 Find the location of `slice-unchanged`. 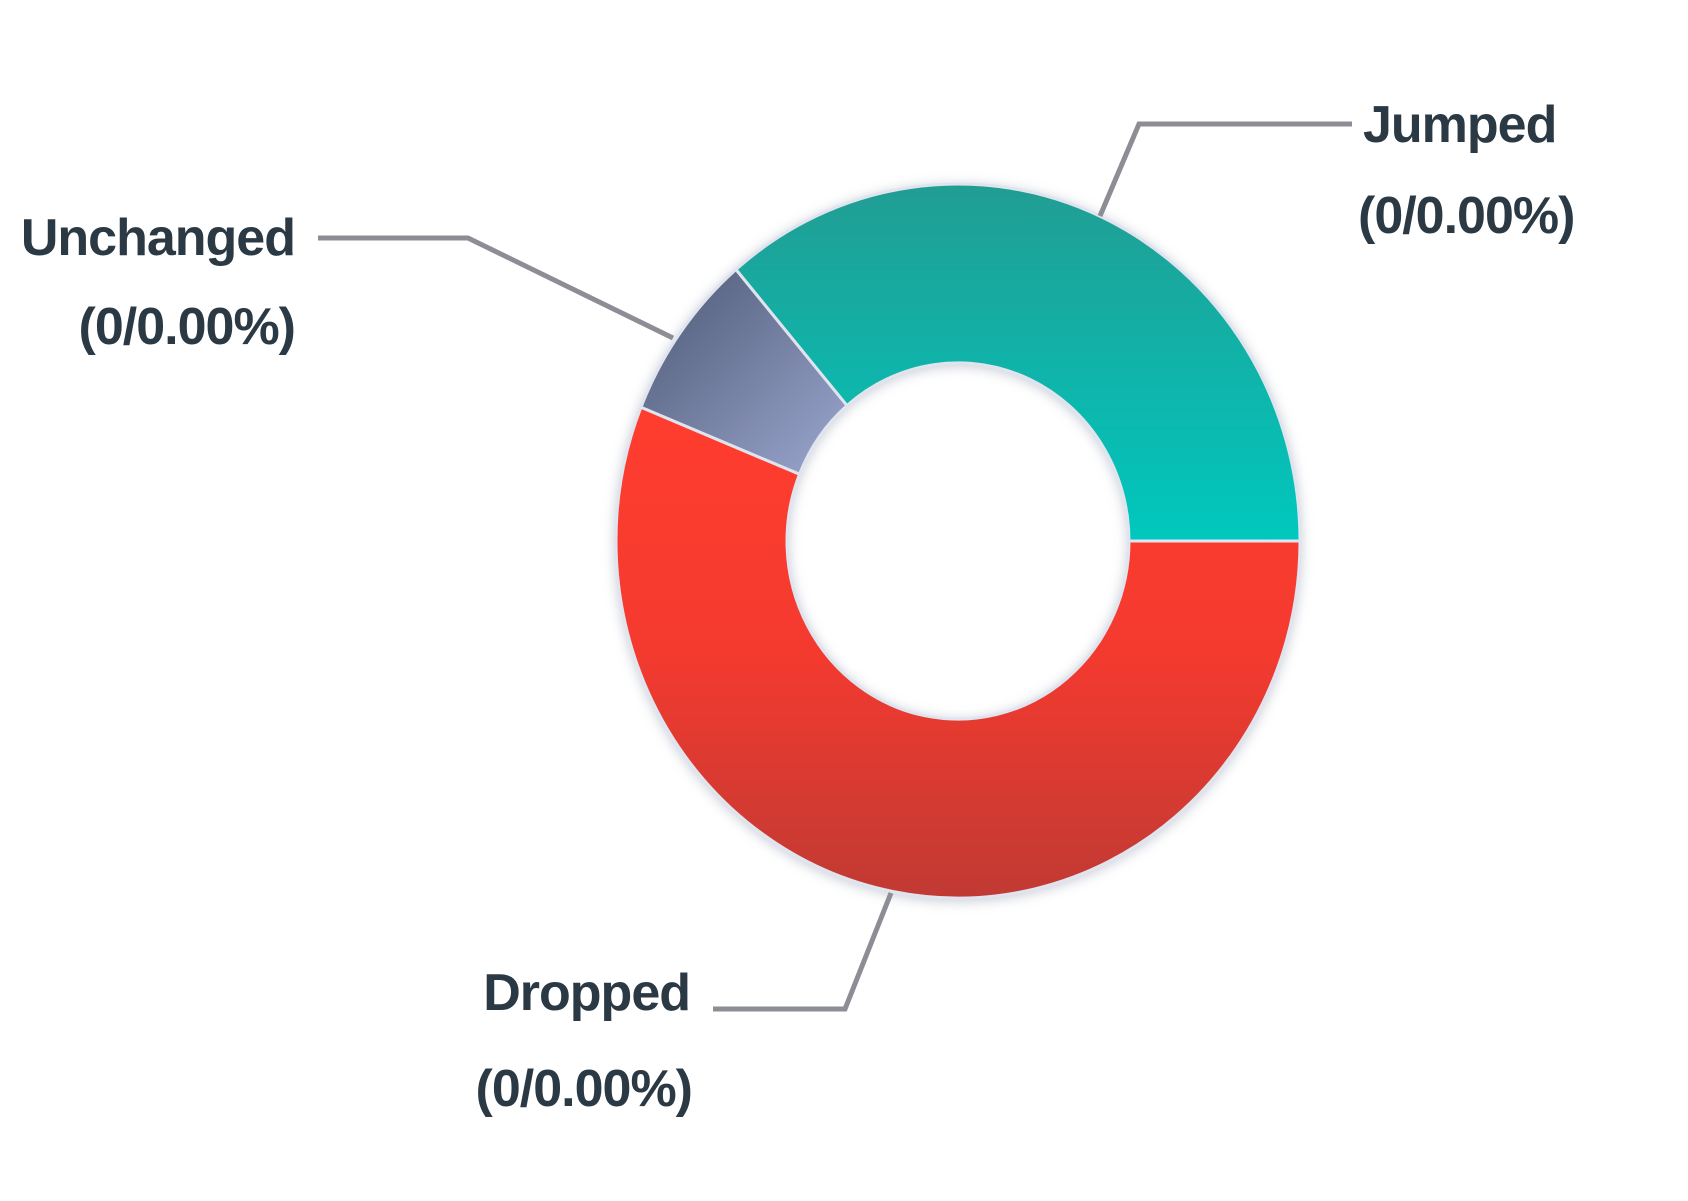

slice-unchanged is located at coordinates (744, 372).